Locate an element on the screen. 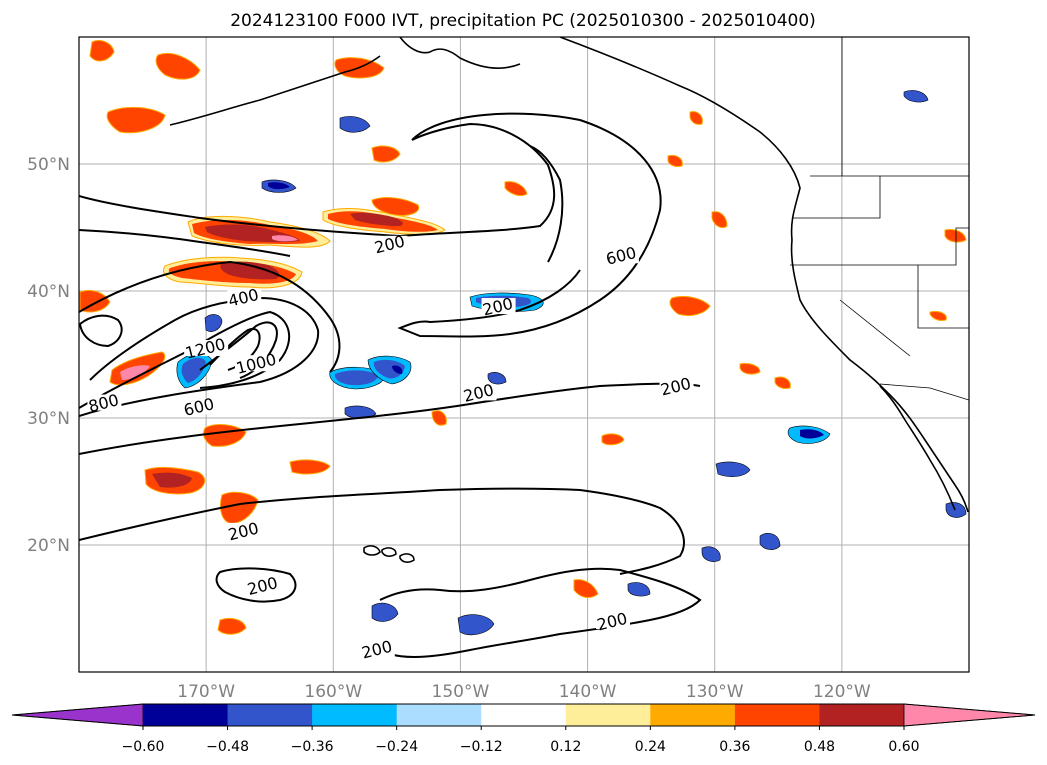  colorbar-tick-label: 0.48 is located at coordinates (819, 747).